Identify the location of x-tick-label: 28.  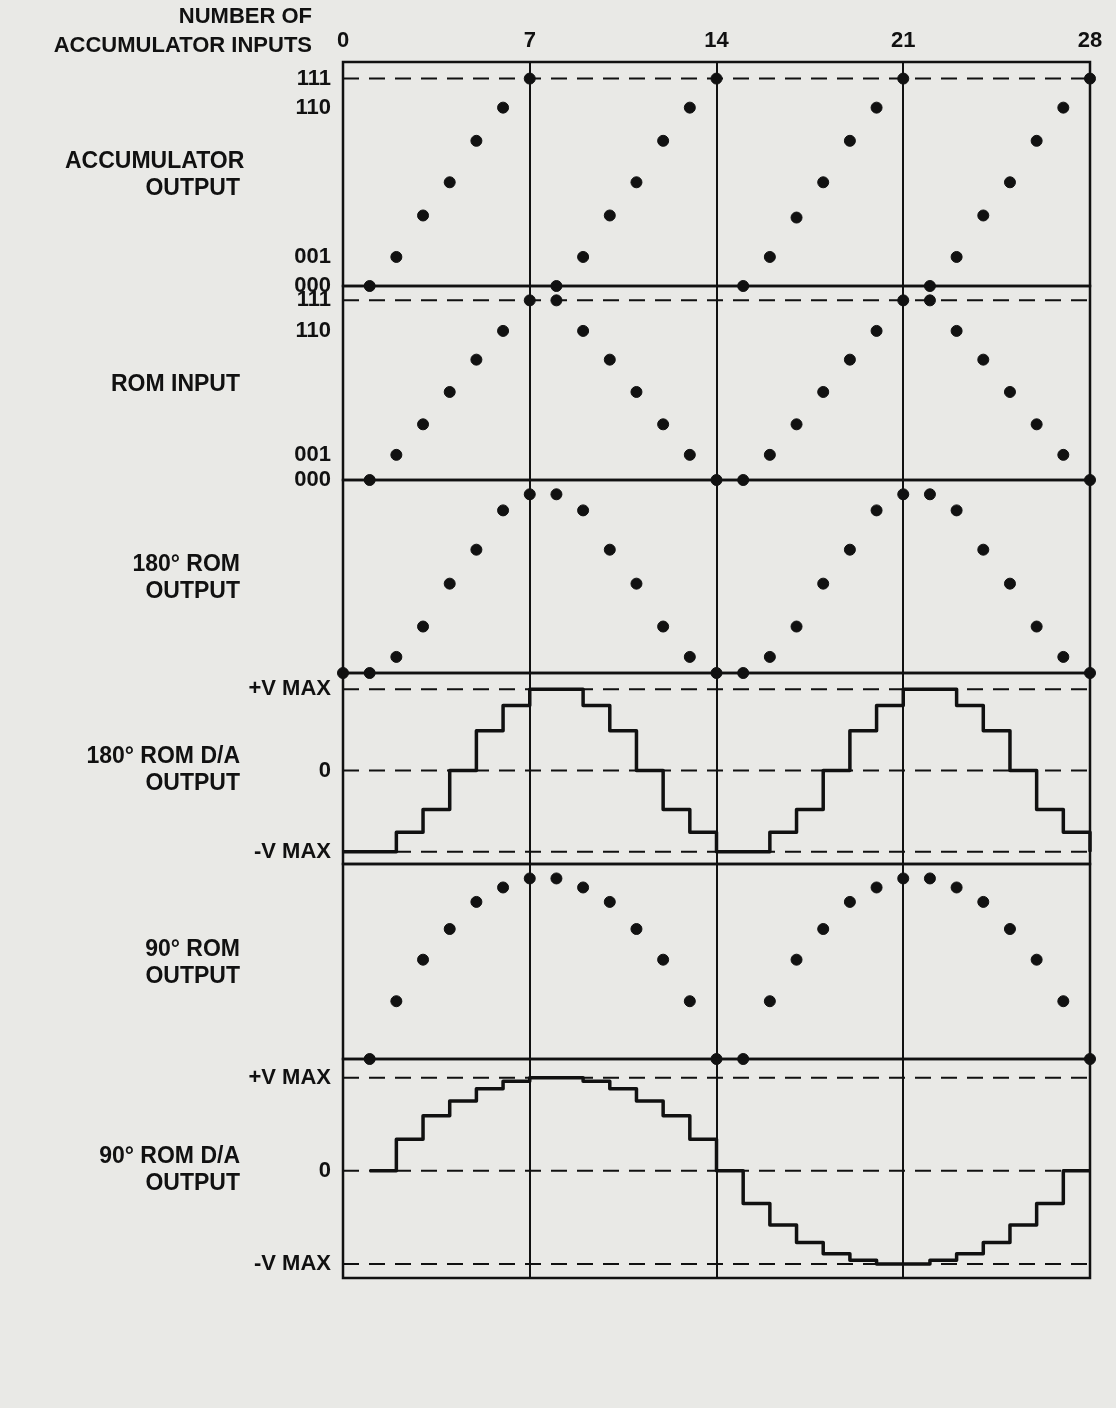
(1090, 39).